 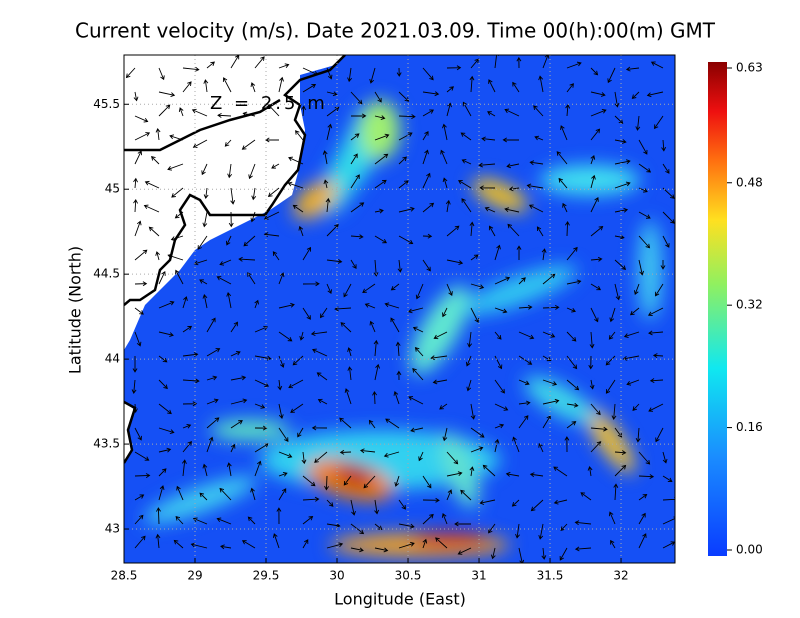 I want to click on colorbar-tick-label: 0.63, so click(x=749, y=68).